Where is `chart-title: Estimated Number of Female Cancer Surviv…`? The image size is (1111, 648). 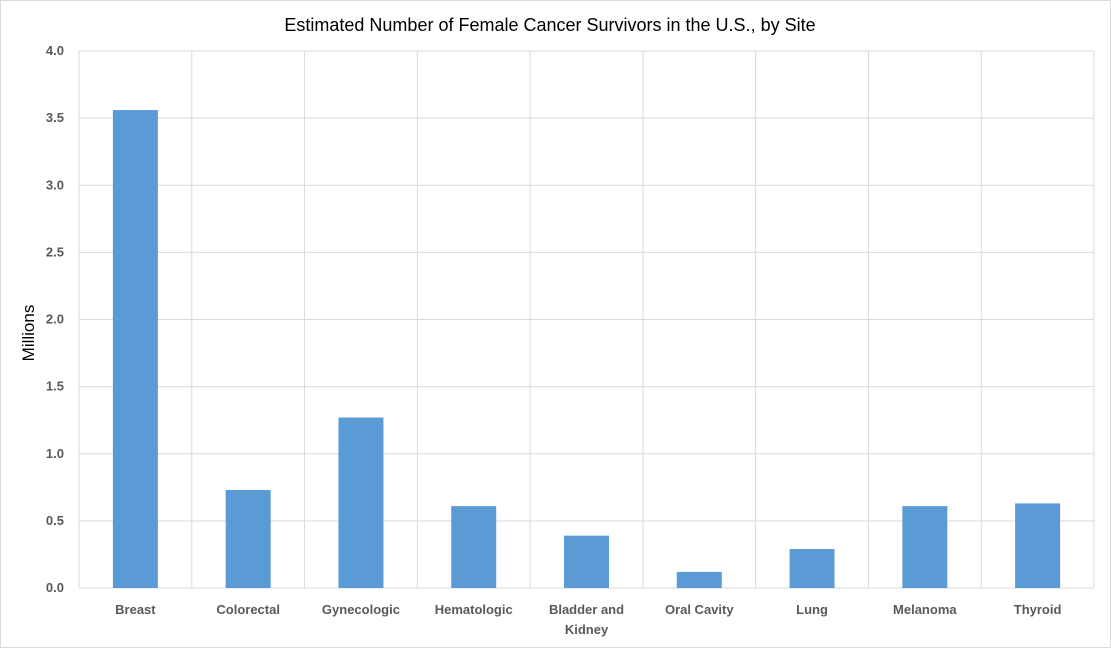 chart-title: Estimated Number of Female Cancer Surviv… is located at coordinates (549, 25).